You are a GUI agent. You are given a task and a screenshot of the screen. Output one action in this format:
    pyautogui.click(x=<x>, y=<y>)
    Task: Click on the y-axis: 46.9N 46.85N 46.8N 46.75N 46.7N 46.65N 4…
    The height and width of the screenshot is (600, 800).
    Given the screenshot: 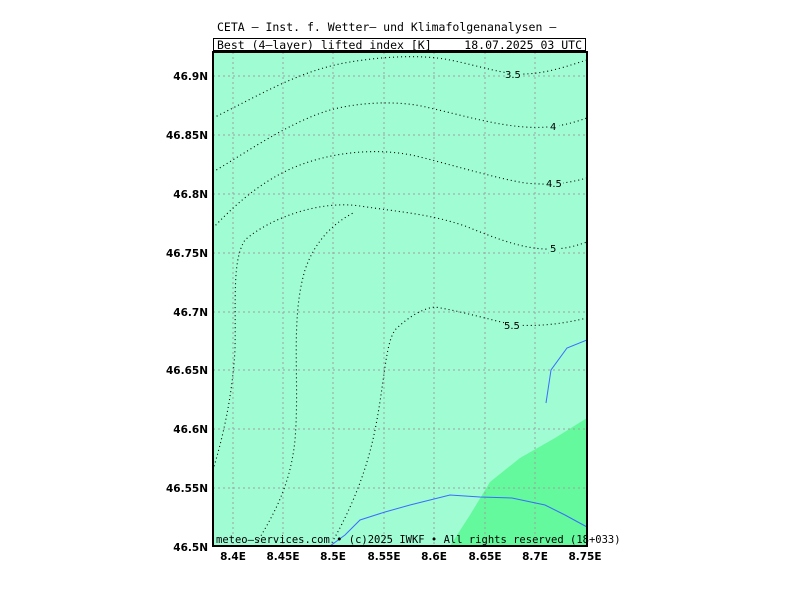 What is the action you would take?
    pyautogui.click(x=187, y=312)
    